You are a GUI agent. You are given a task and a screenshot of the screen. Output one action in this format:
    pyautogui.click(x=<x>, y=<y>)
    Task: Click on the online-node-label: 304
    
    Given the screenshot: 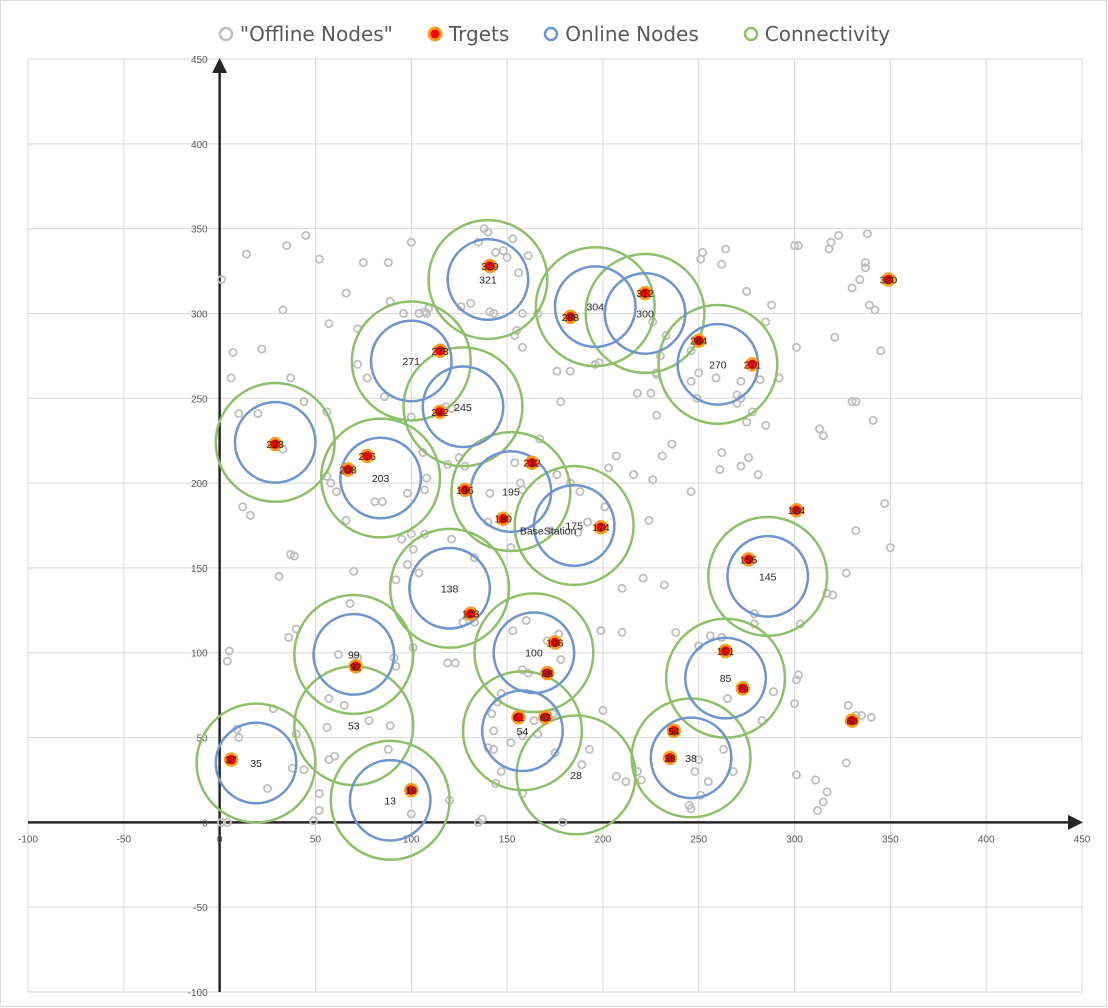 What is the action you would take?
    pyautogui.click(x=595, y=308)
    